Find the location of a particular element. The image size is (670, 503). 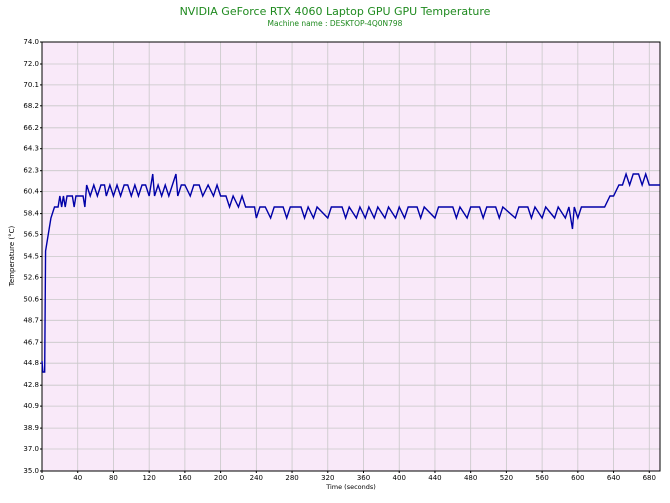

x-tick-label: 120 is located at coordinates (148, 478).